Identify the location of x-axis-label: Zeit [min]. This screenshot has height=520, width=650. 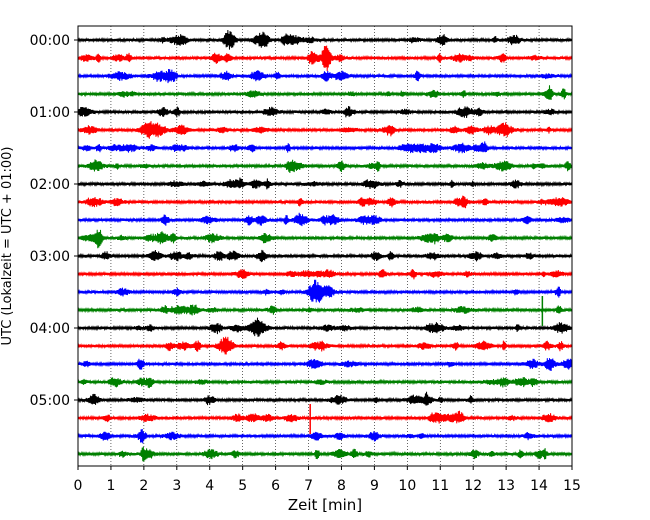
(325, 505).